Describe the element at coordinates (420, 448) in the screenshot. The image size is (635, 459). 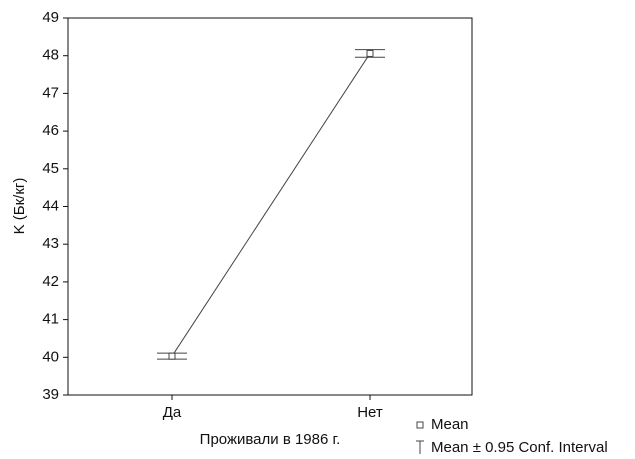
I see `legend-error-icon` at that location.